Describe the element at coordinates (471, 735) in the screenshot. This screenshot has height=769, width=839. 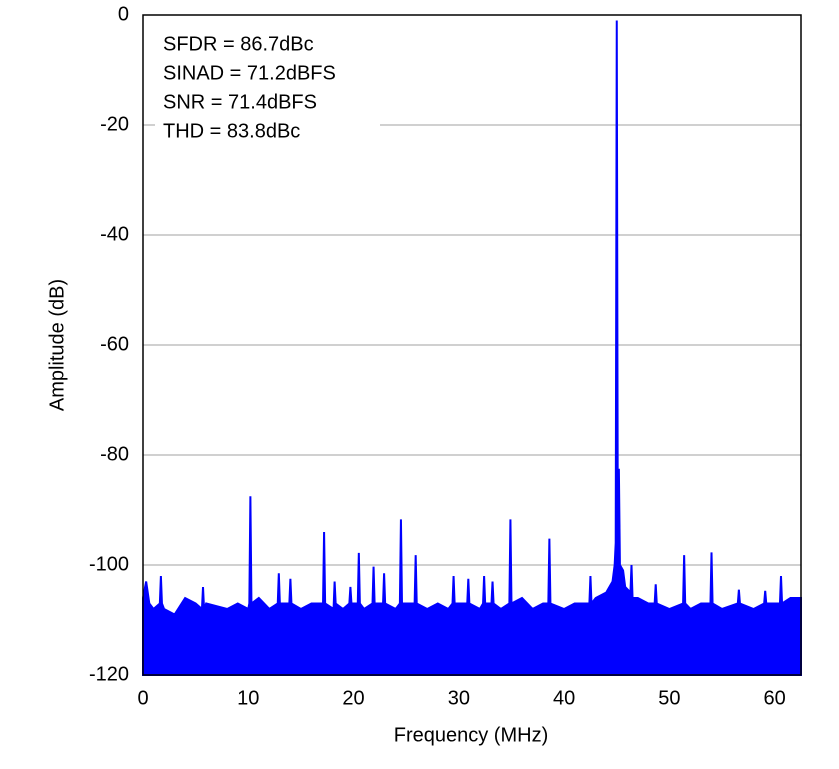
I see `x-axis-label: Frequency (MHz)` at that location.